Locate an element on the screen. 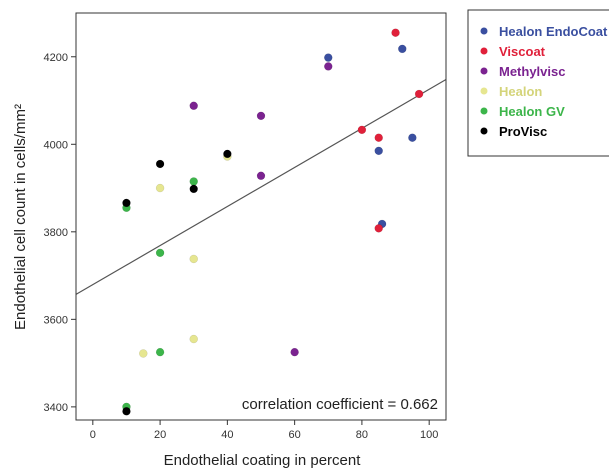 The image size is (609, 472). legend-label-healon-endocoat: Healon EndoCoat is located at coordinates (553, 31).